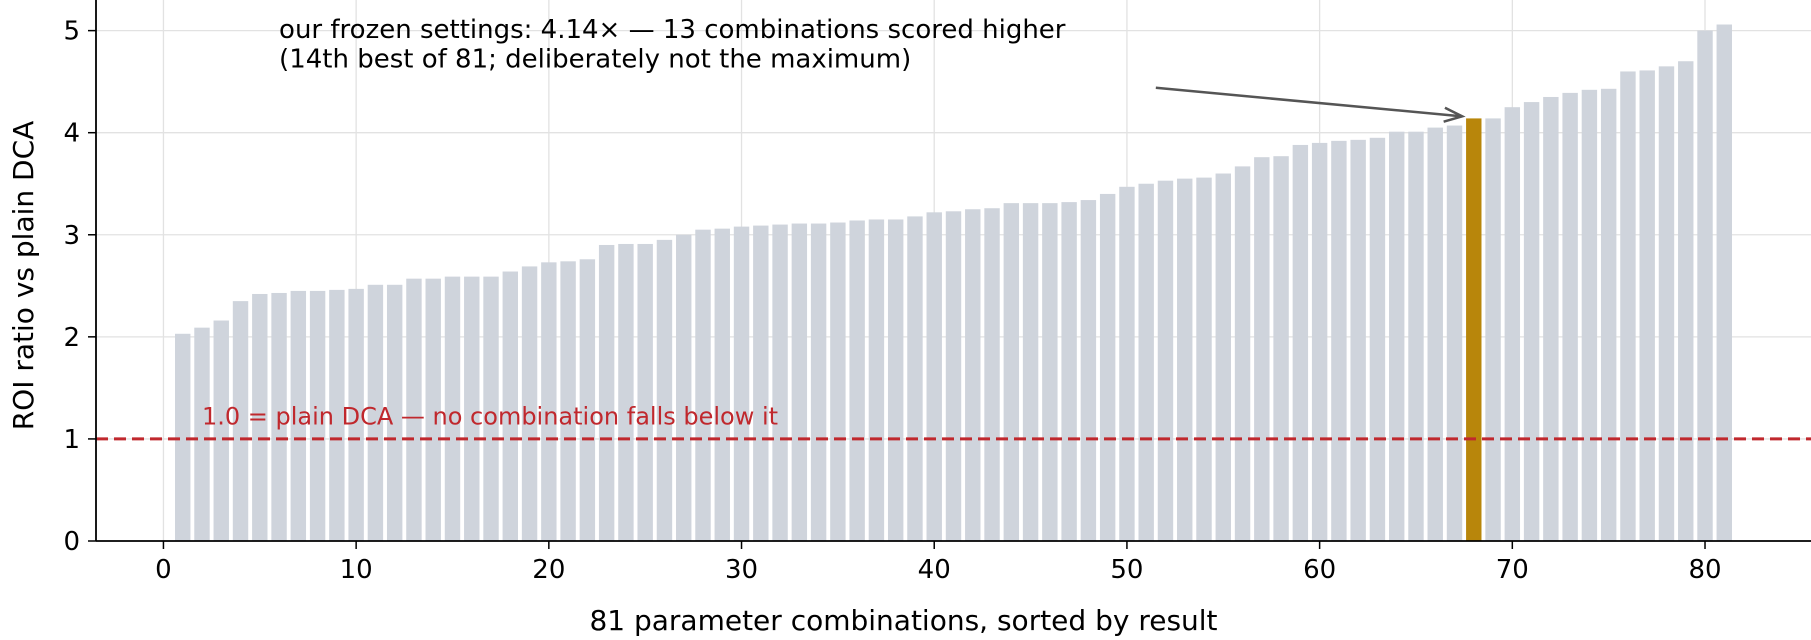 This screenshot has height=640, width=1811. What do you see at coordinates (1126, 570) in the screenshot?
I see `x-tick-label: 50` at bounding box center [1126, 570].